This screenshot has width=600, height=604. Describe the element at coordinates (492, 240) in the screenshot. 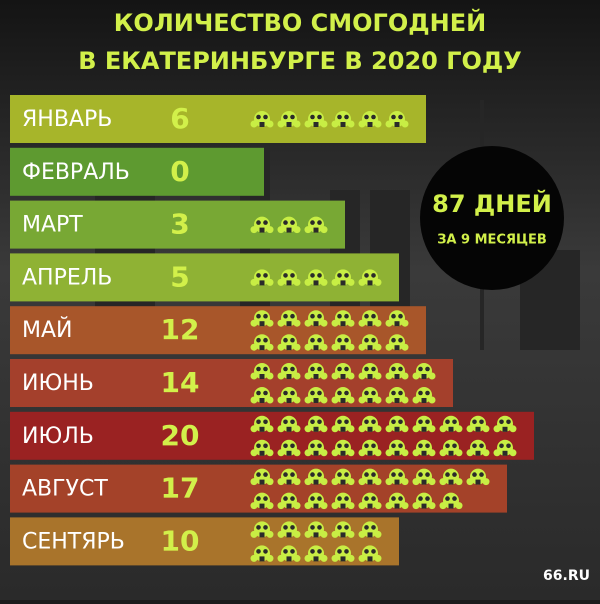

I see `annotation: ЗА 9 МЕСЯЦЕВ` at that location.